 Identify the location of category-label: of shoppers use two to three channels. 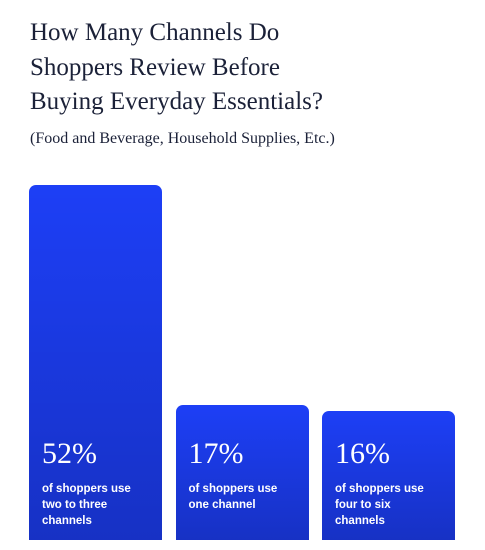
(86, 505).